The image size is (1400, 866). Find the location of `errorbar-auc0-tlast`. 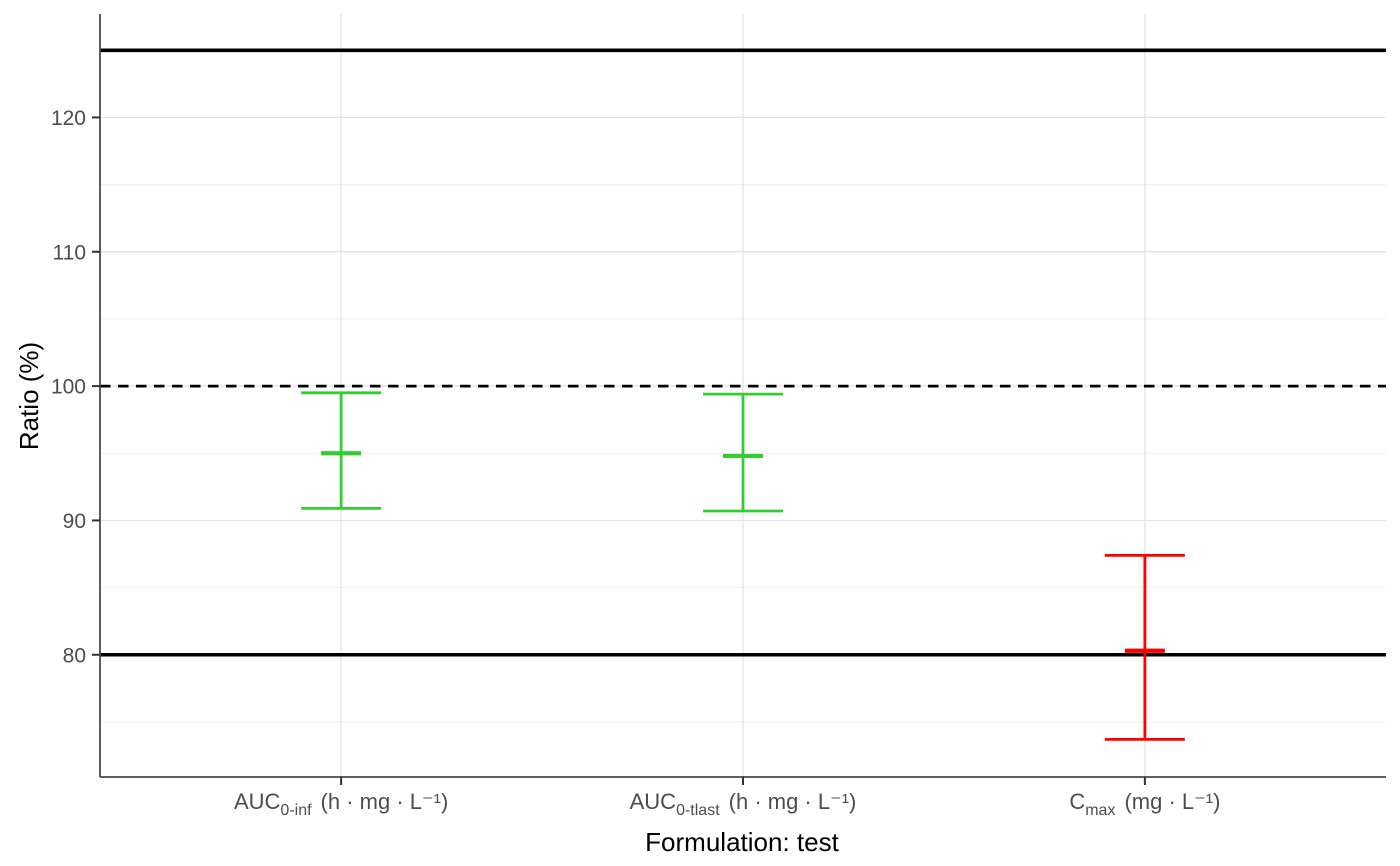

errorbar-auc0-tlast is located at coordinates (743, 452).